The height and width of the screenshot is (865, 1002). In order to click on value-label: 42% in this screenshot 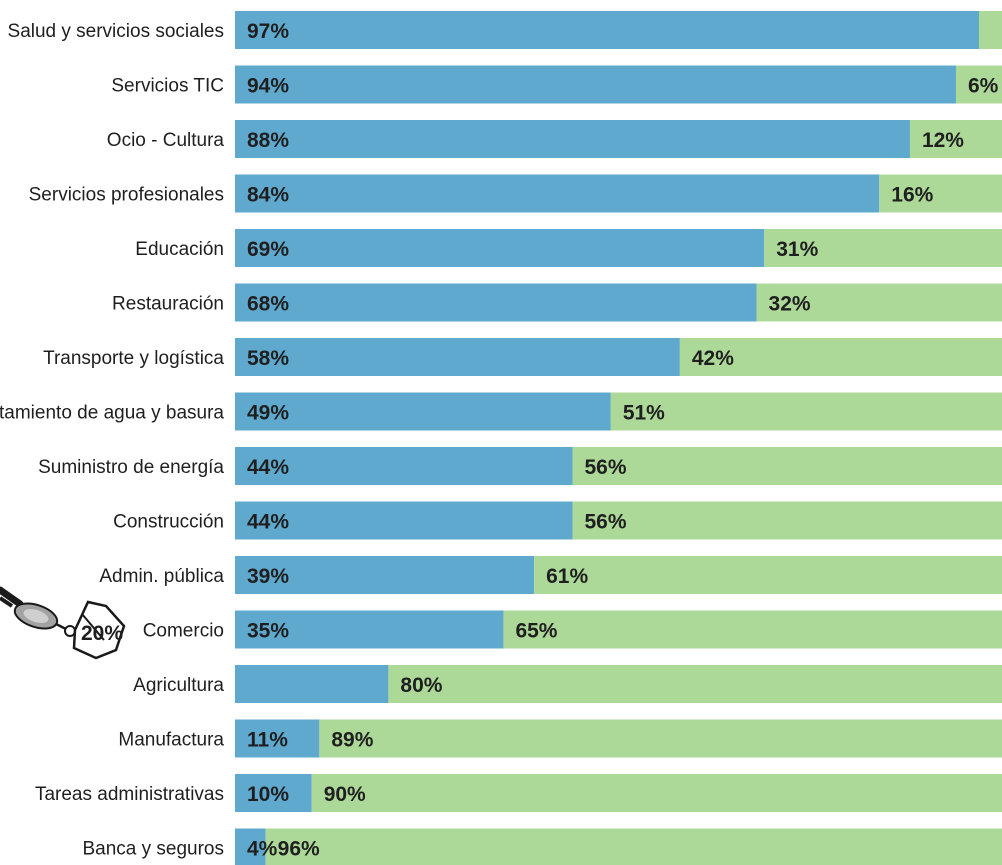, I will do `click(713, 358)`.